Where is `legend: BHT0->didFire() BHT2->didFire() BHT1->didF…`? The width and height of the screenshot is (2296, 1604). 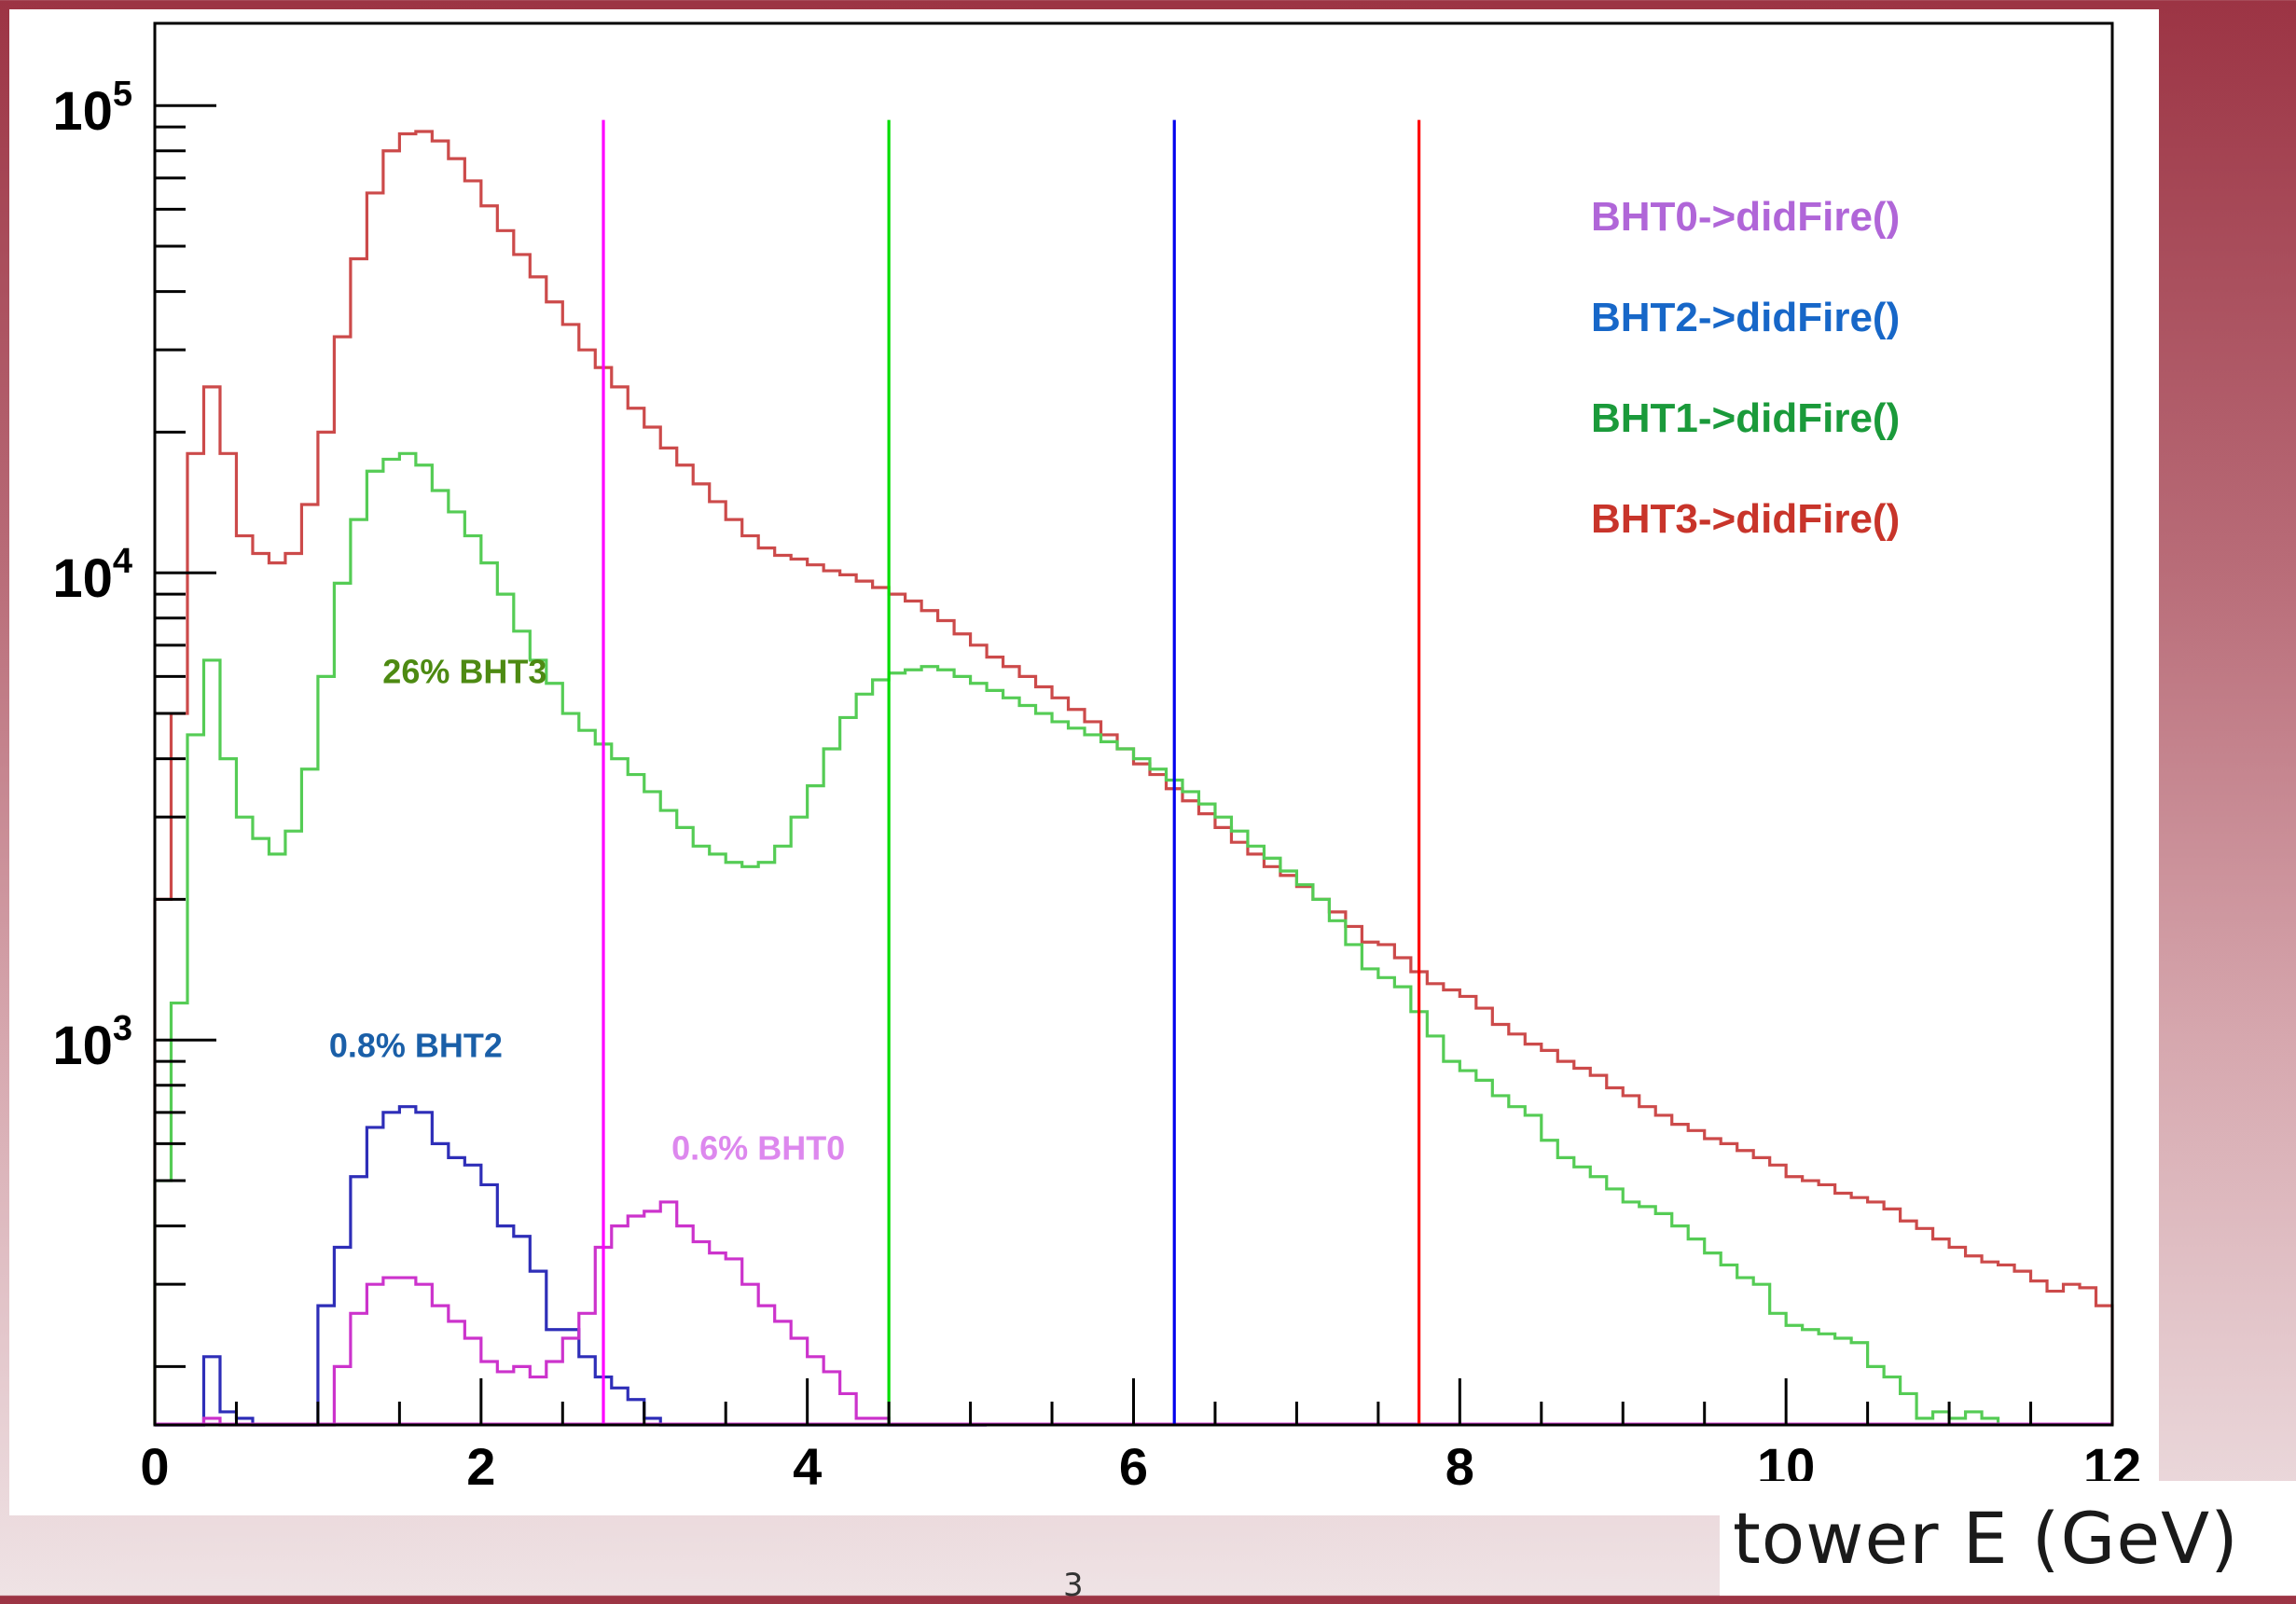 legend: BHT0->didFire() BHT2->didFire() BHT1->didF… is located at coordinates (1745, 368).